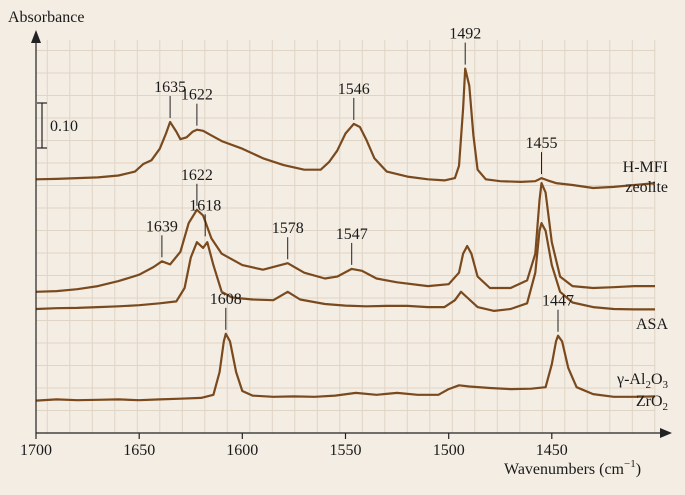  I want to click on peak-label: 1618, so click(205, 205).